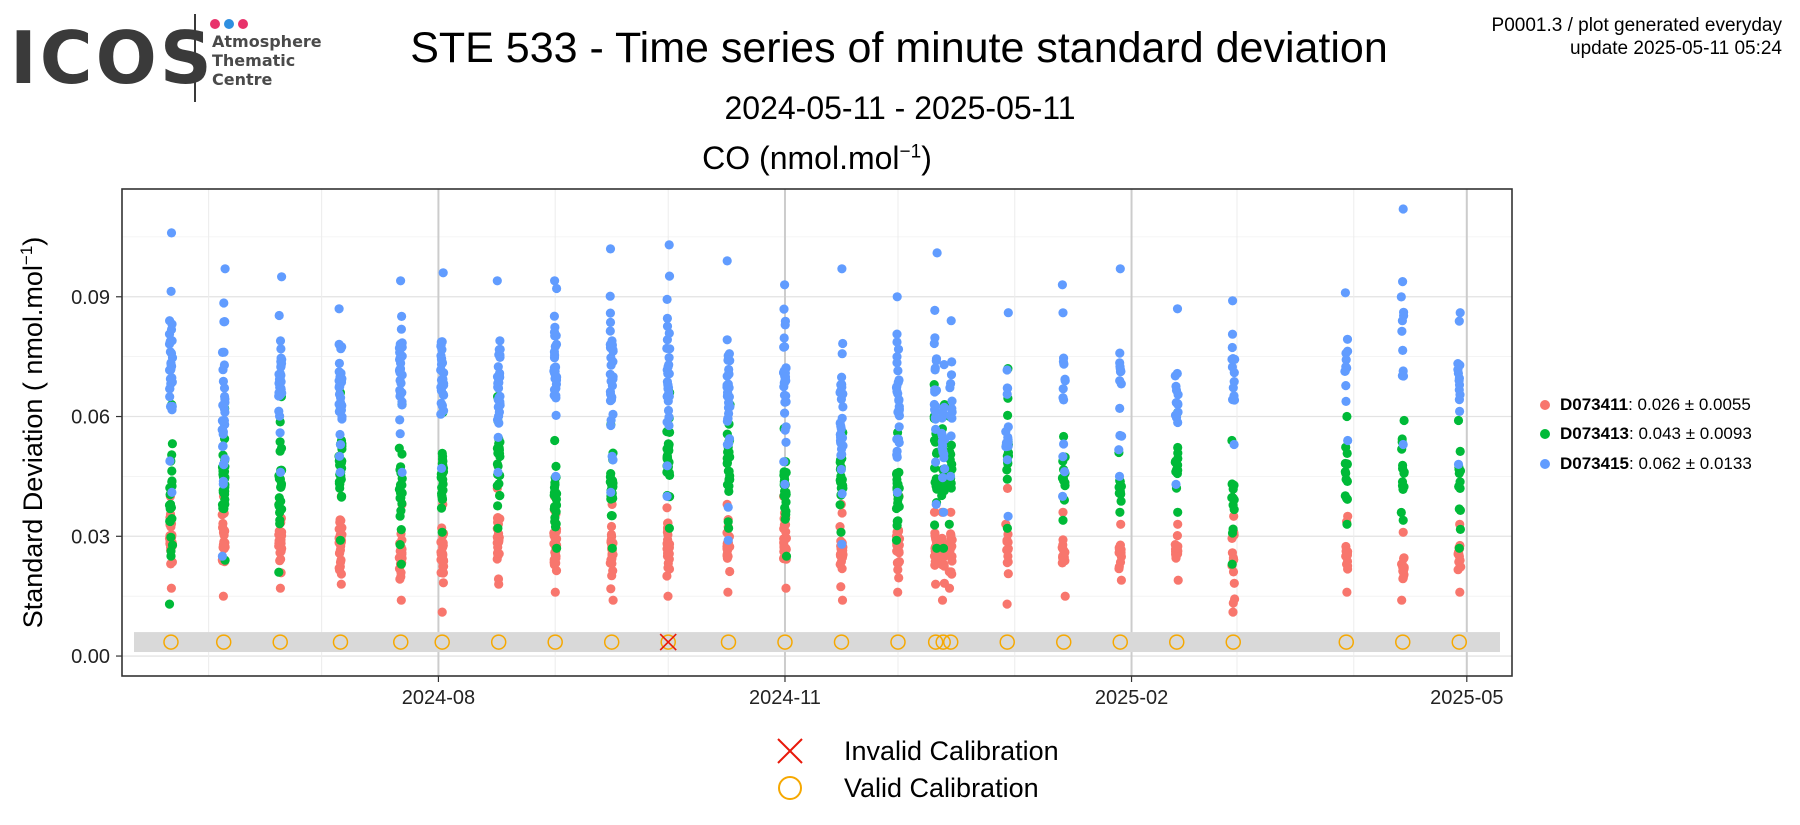 The width and height of the screenshot is (1800, 825). What do you see at coordinates (267, 41) in the screenshot?
I see `logo-line: Atmosphere` at bounding box center [267, 41].